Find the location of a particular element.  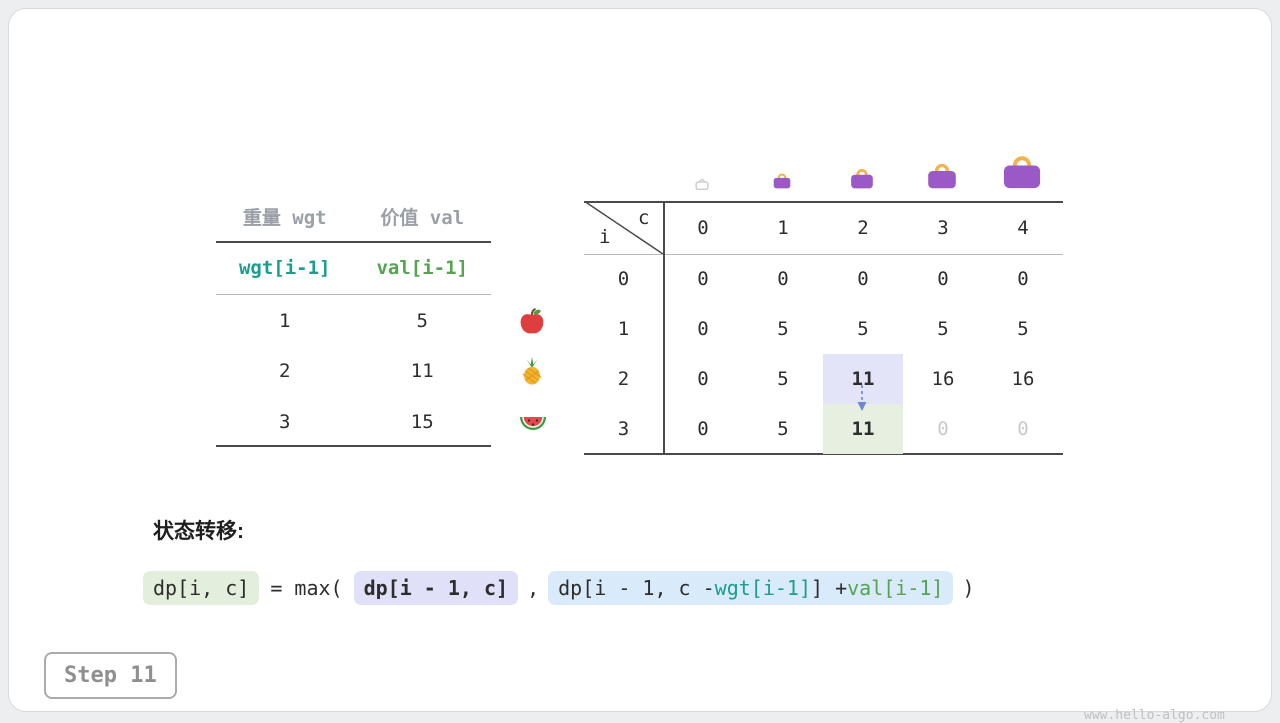

items-table-top-rule is located at coordinates (353, 242).